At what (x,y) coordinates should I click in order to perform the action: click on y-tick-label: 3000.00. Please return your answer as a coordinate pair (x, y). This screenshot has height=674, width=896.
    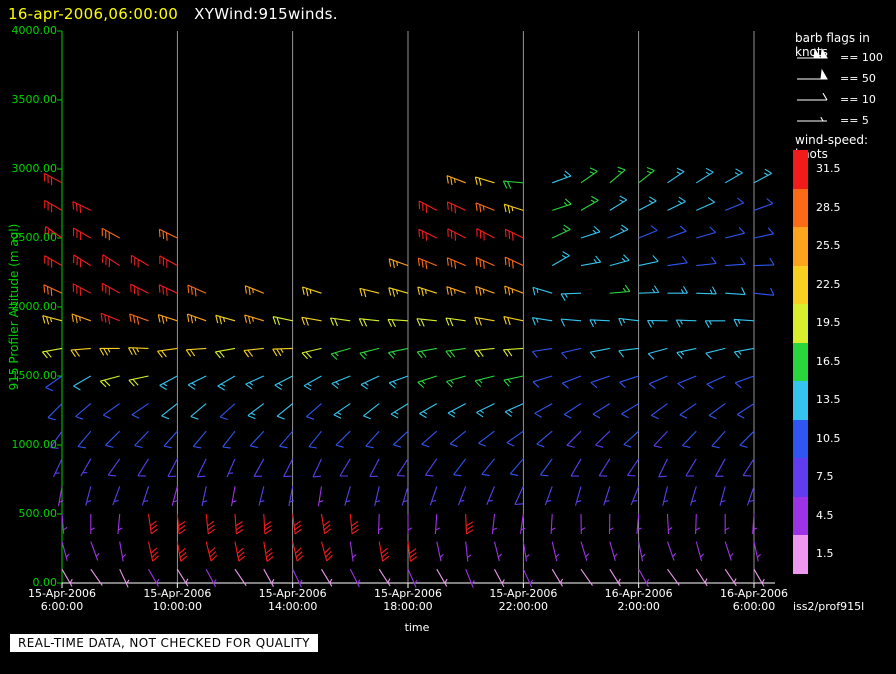
    Looking at the image, I should click on (34, 168).